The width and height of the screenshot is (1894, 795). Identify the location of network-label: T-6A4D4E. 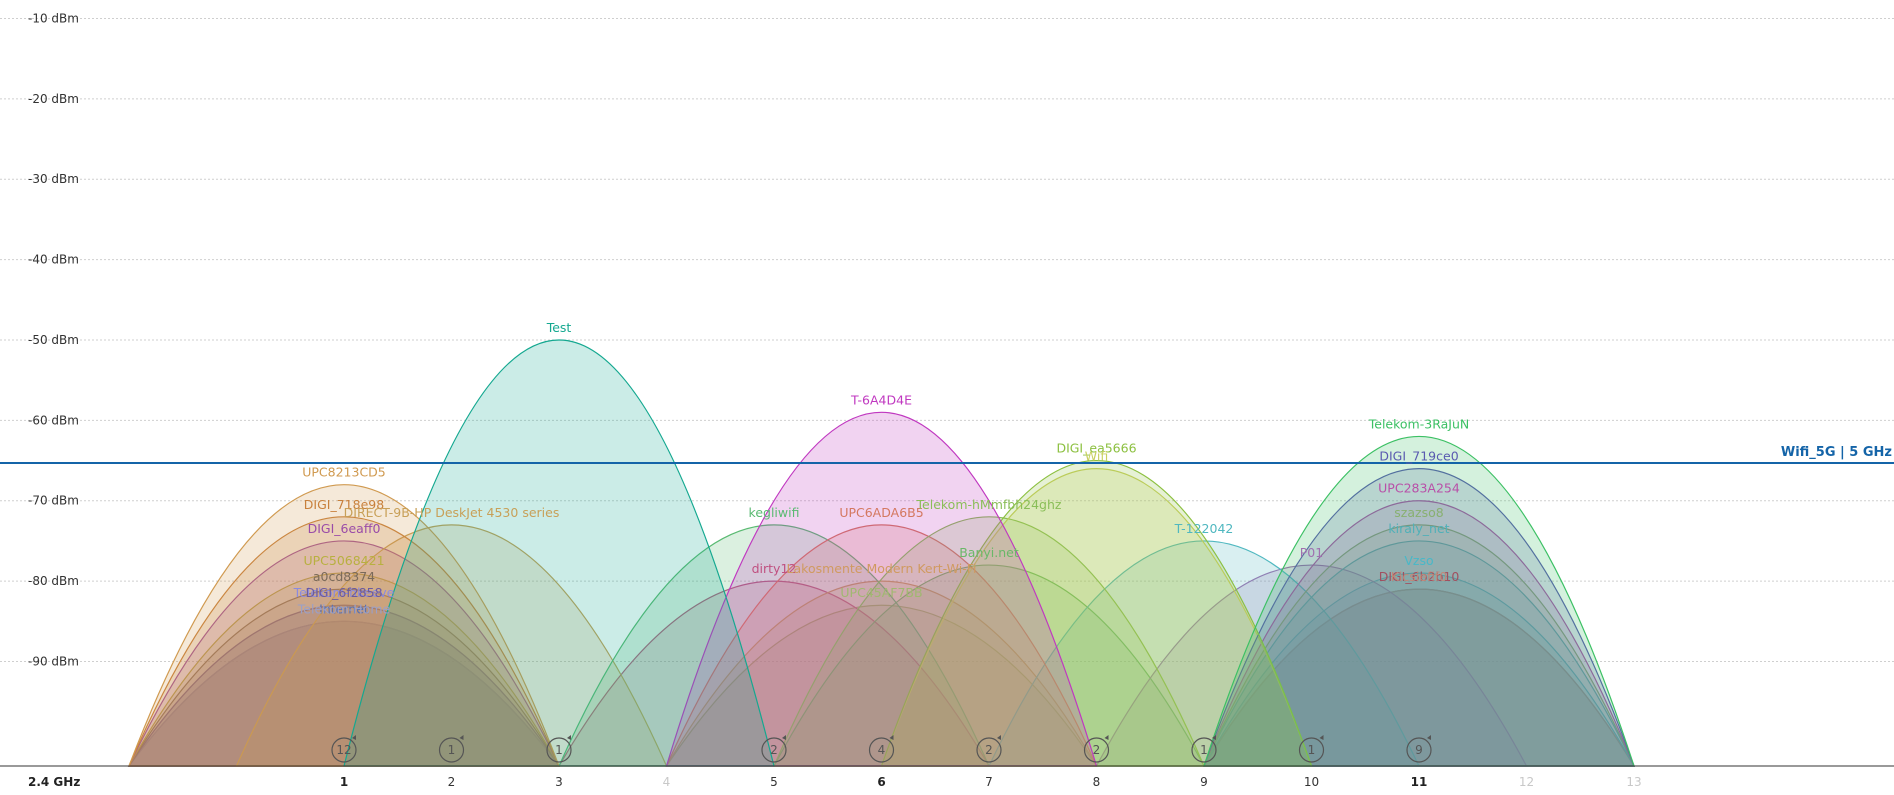
(881, 399).